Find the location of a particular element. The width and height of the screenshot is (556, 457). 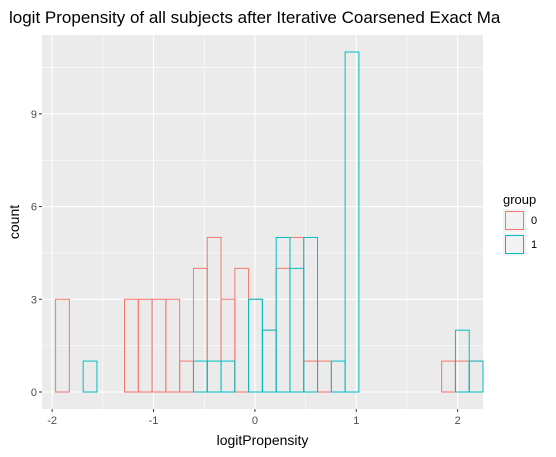

legend-label: 0 is located at coordinates (534, 221).